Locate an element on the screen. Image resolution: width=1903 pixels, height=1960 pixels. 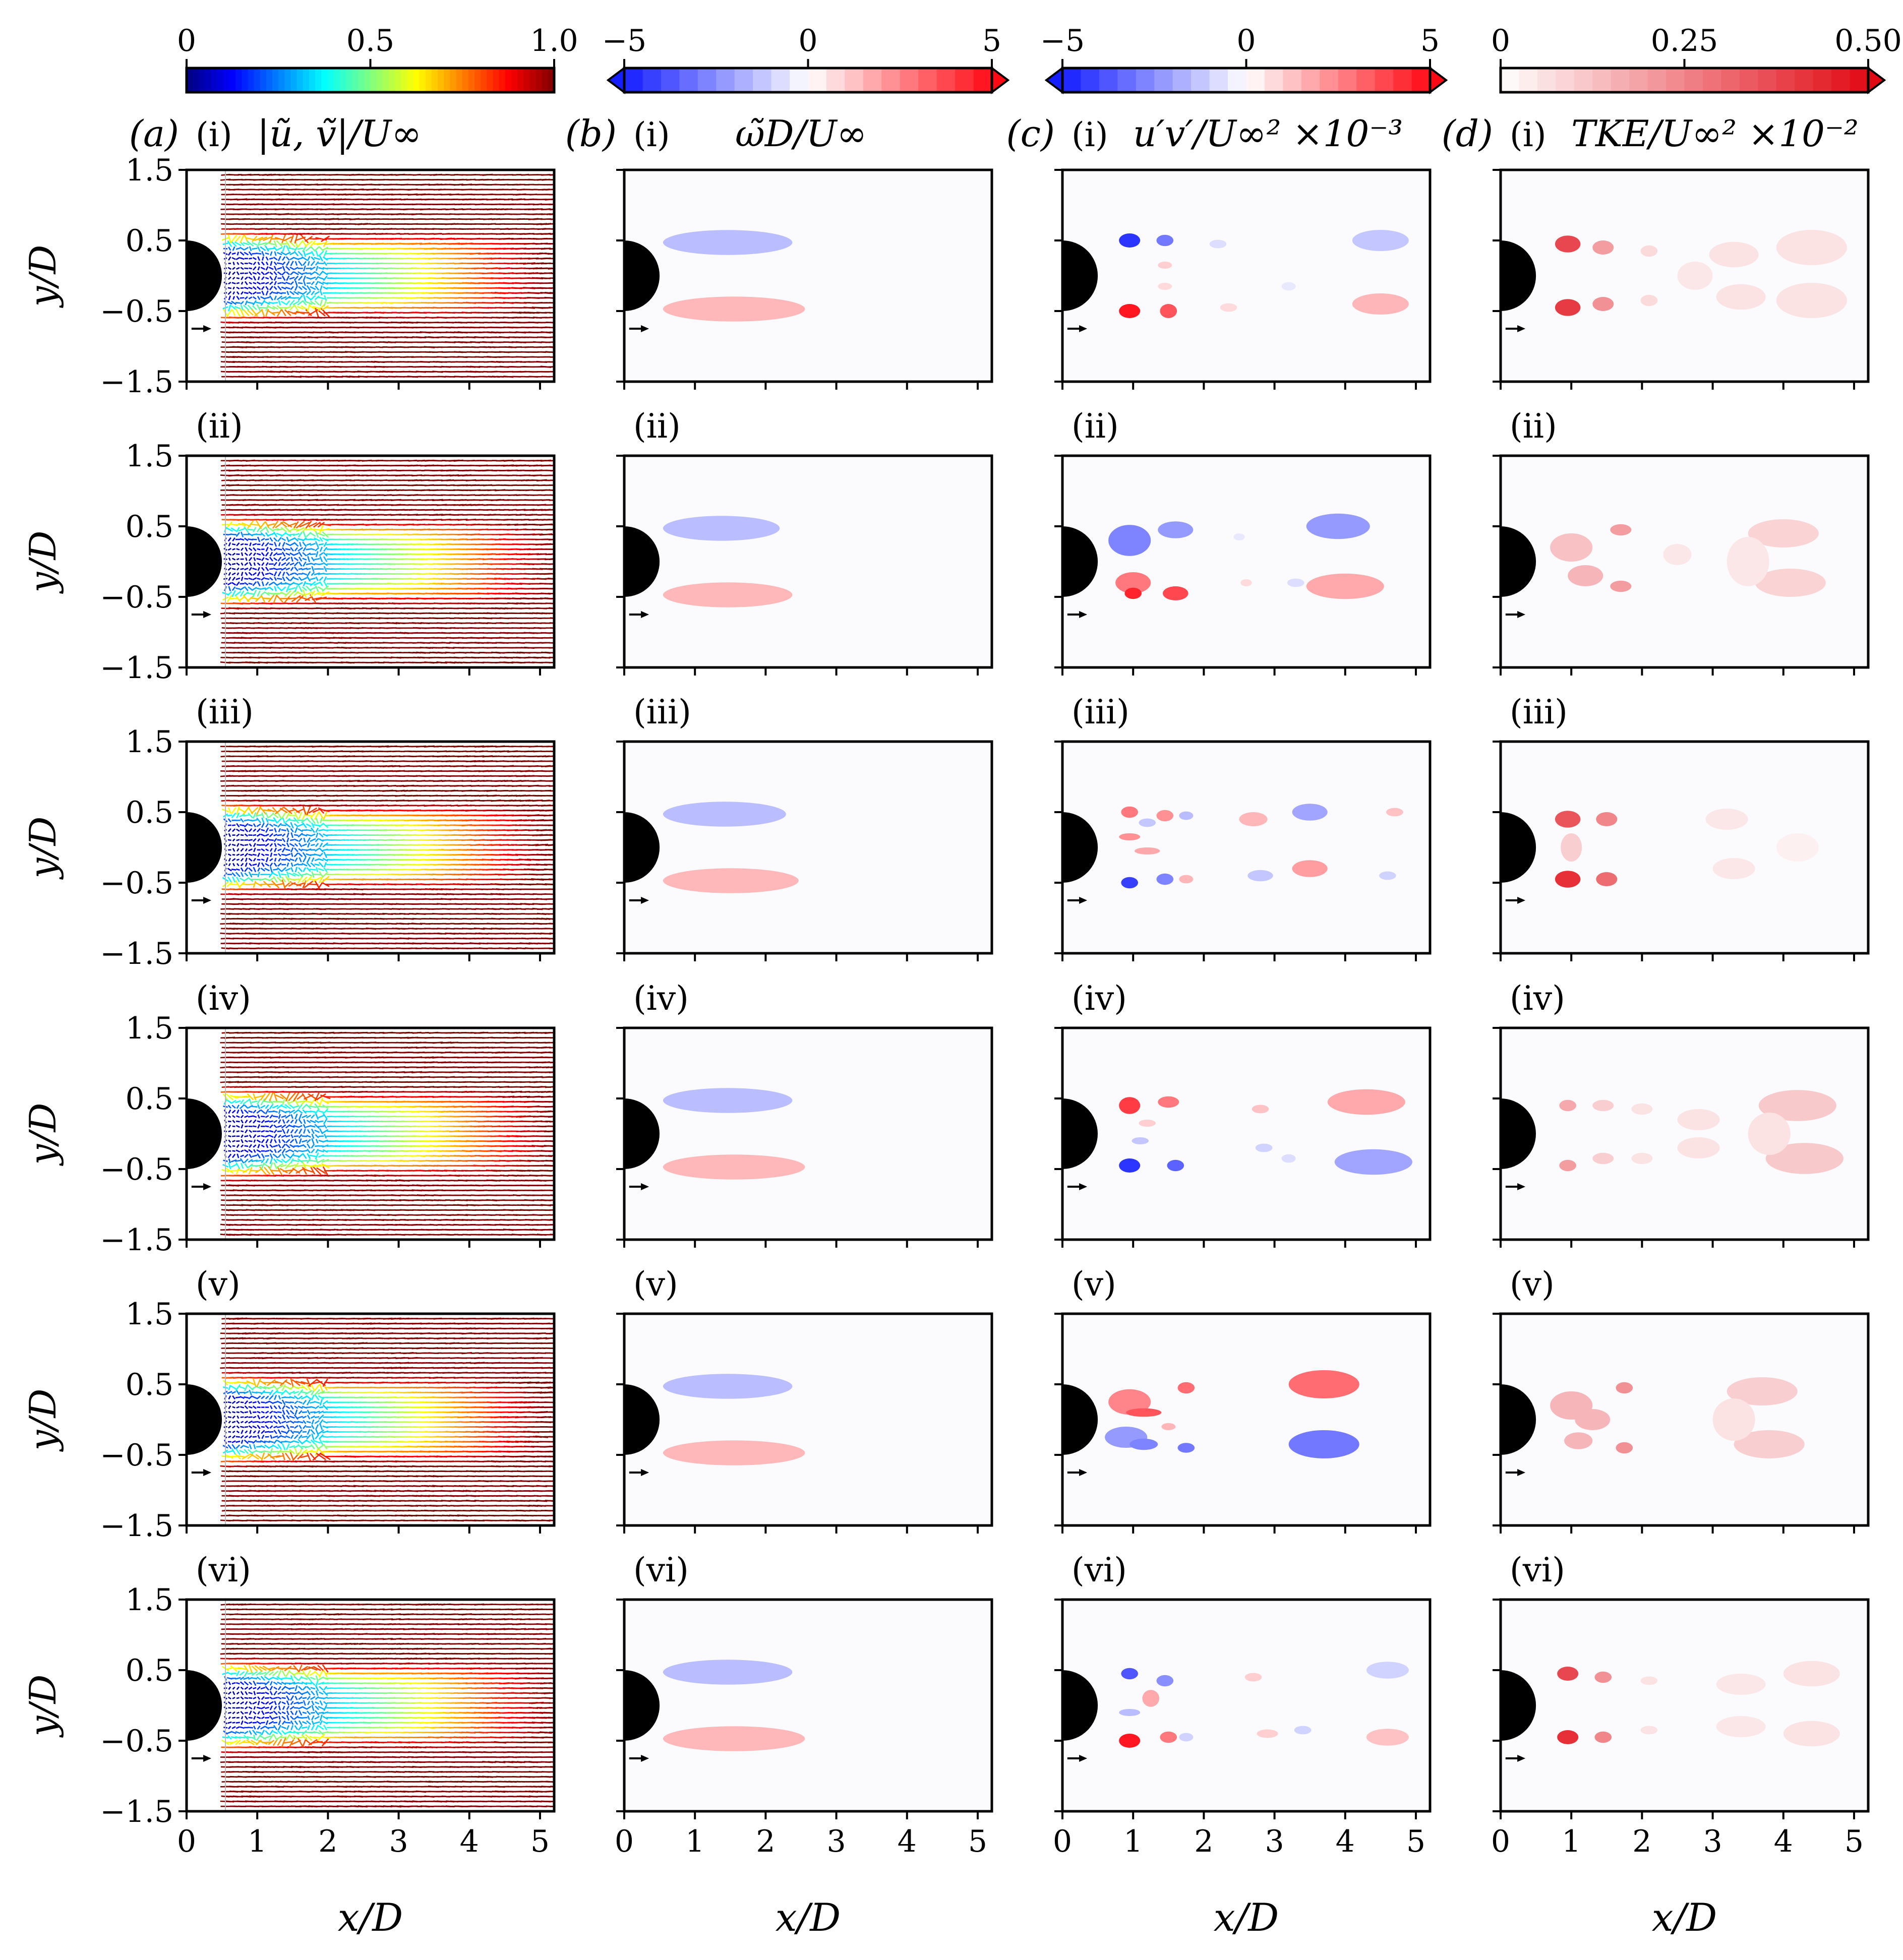
colorbar-tick-label: 5 is located at coordinates (991, 40).